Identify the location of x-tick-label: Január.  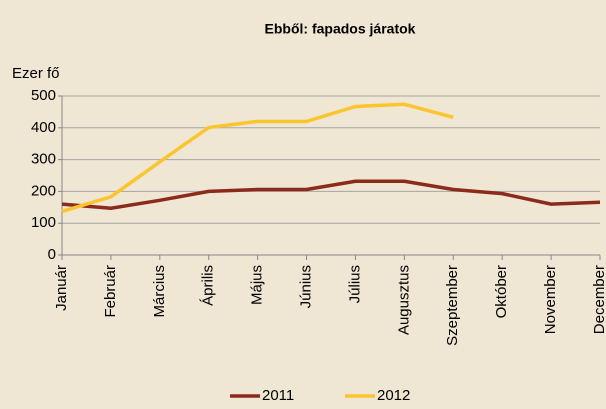
(61, 288).